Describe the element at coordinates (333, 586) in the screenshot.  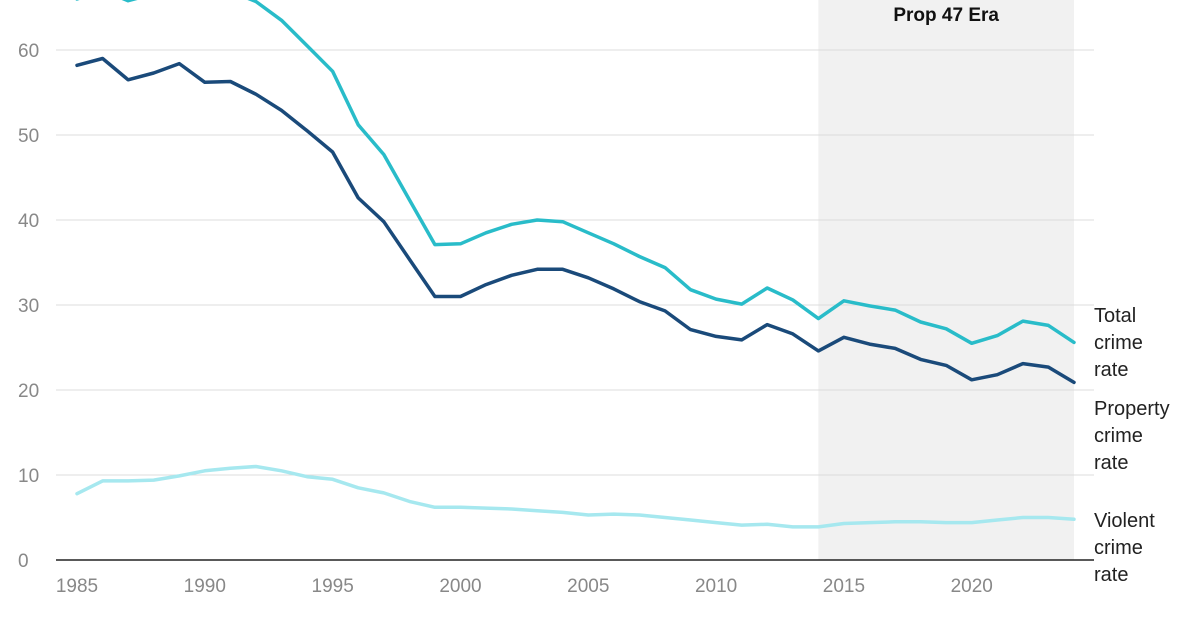
I see `x-tick-label: 1995` at that location.